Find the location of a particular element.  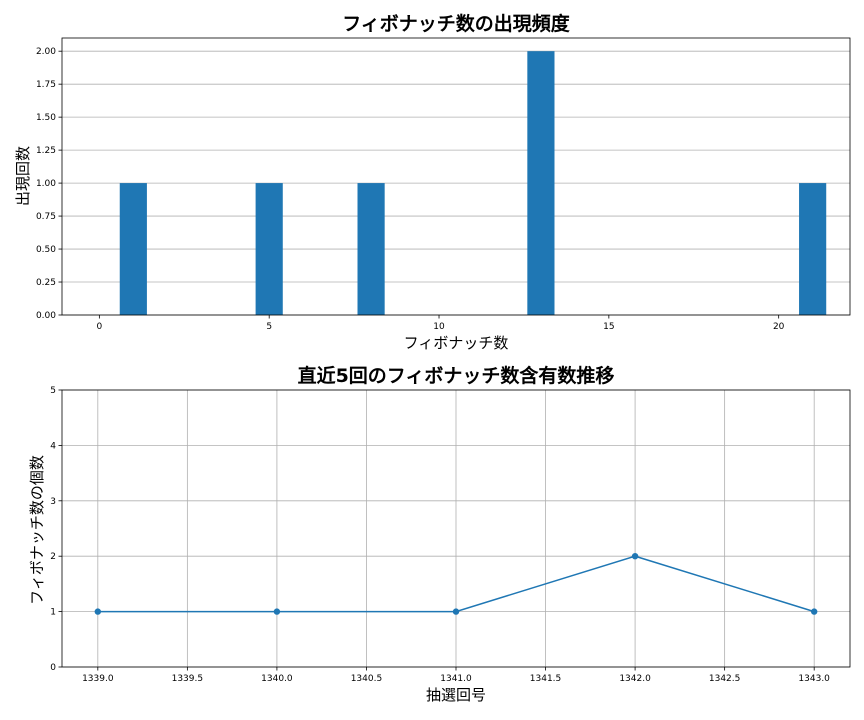

chart2-y-tick-label: 5 is located at coordinates (53, 391).